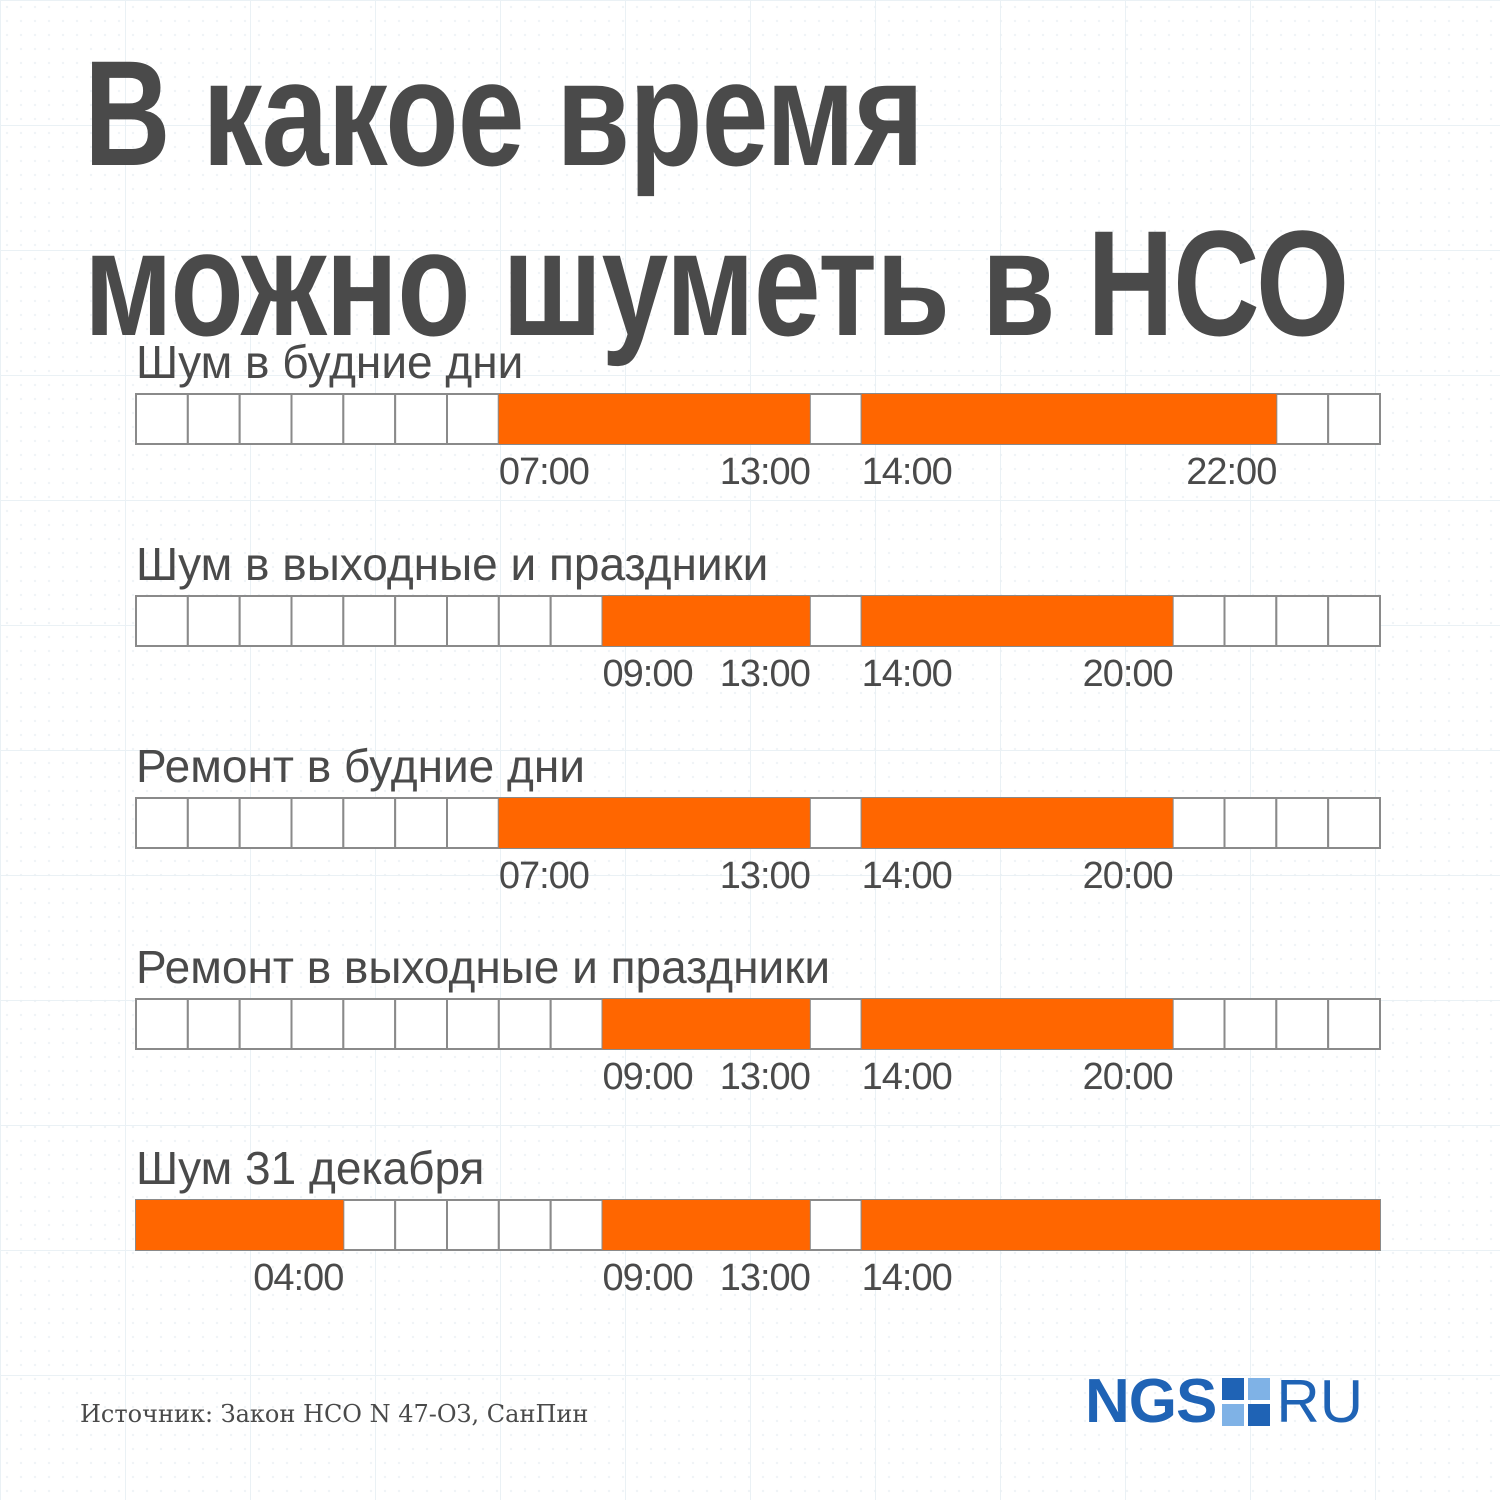 Image resolution: width=1500 pixels, height=1500 pixels. I want to click on title-line-1: В какое время, so click(504, 113).